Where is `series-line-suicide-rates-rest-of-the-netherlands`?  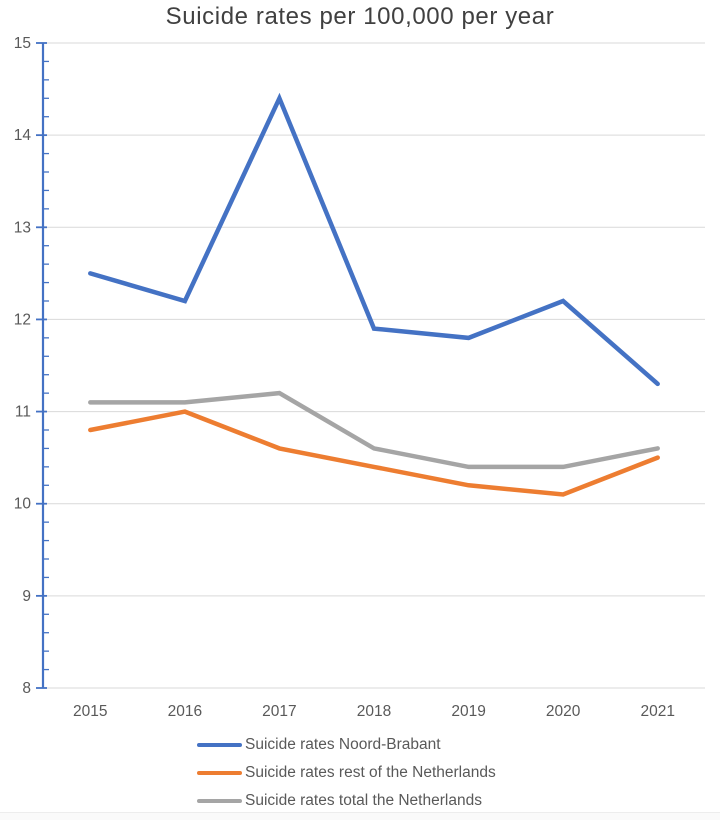
series-line-suicide-rates-rest-of-the-netherlands is located at coordinates (374, 453).